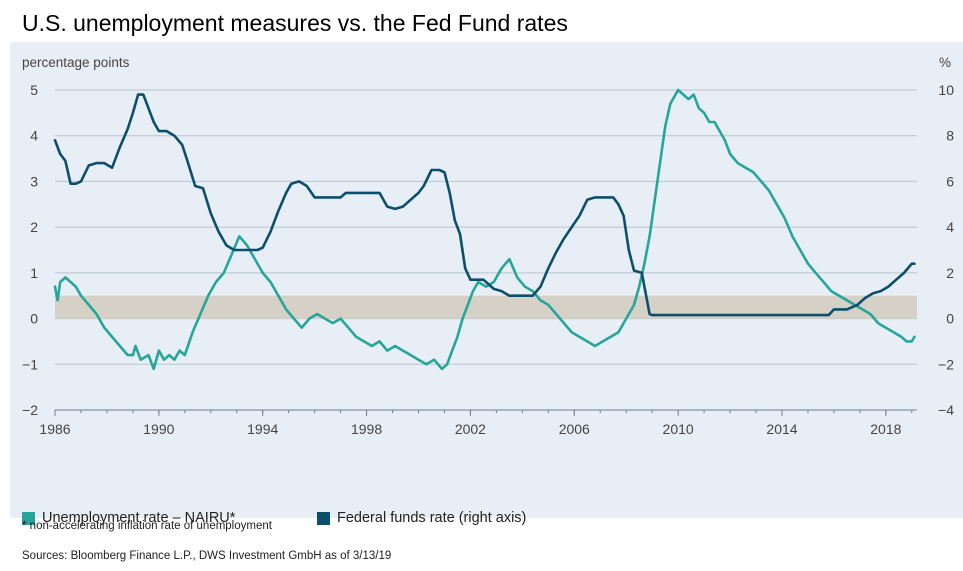 This screenshot has width=963, height=571. I want to click on x-tick-label: 1986, so click(54, 429).